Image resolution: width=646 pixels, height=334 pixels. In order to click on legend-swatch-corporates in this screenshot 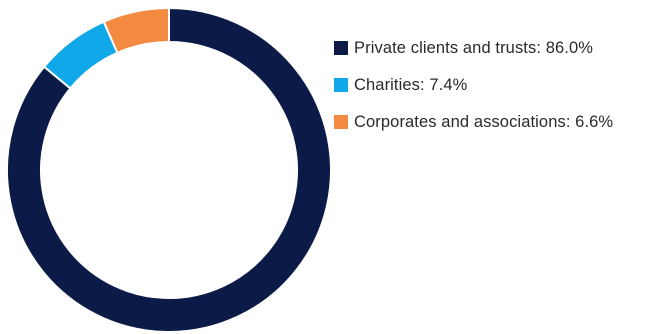, I will do `click(341, 122)`.